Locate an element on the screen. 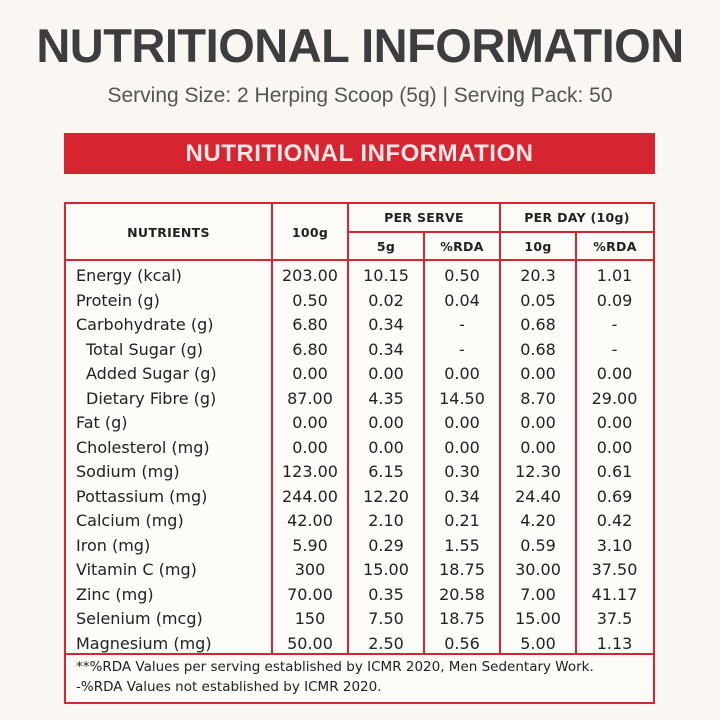 This screenshot has width=720, height=720. table-row: Added Sugar (g) 0.00 0.00 0.00 0.00 0.00 is located at coordinates (359, 374).